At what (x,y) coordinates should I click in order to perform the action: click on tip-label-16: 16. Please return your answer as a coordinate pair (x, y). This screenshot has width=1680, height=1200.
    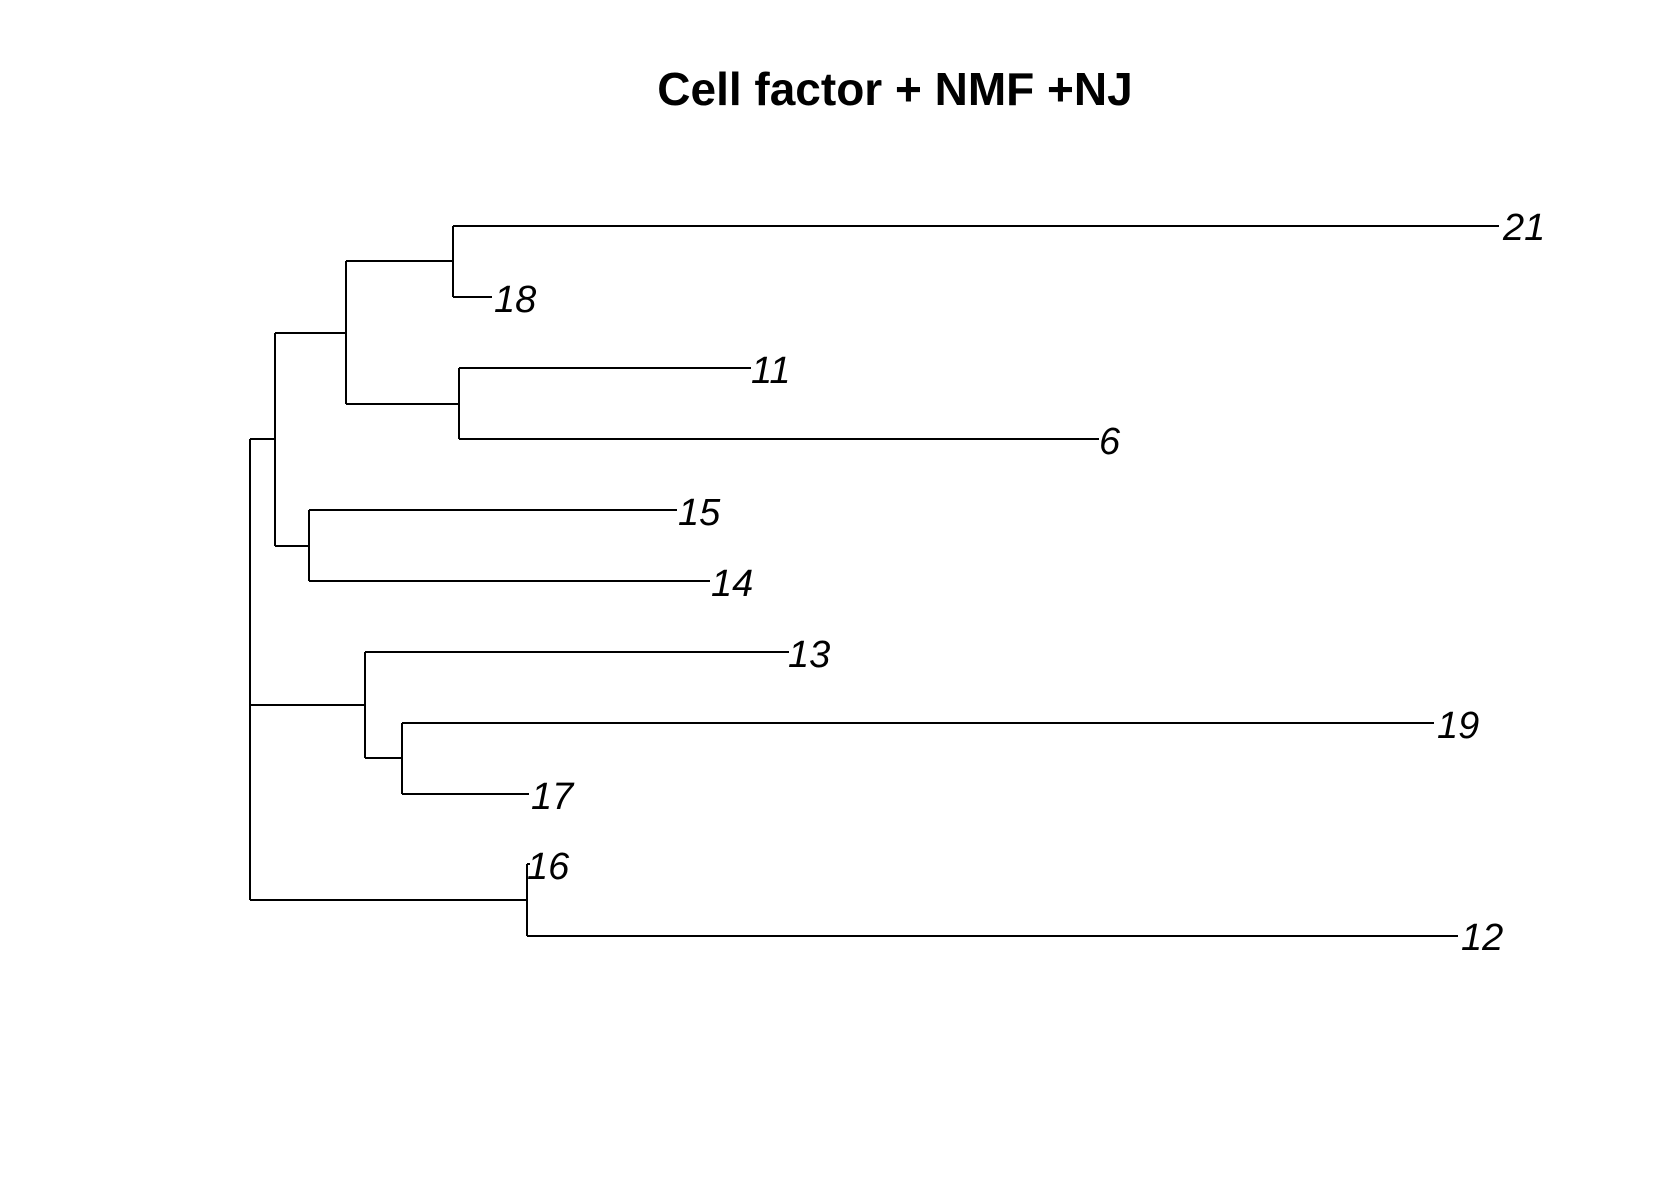
    Looking at the image, I should click on (548, 867).